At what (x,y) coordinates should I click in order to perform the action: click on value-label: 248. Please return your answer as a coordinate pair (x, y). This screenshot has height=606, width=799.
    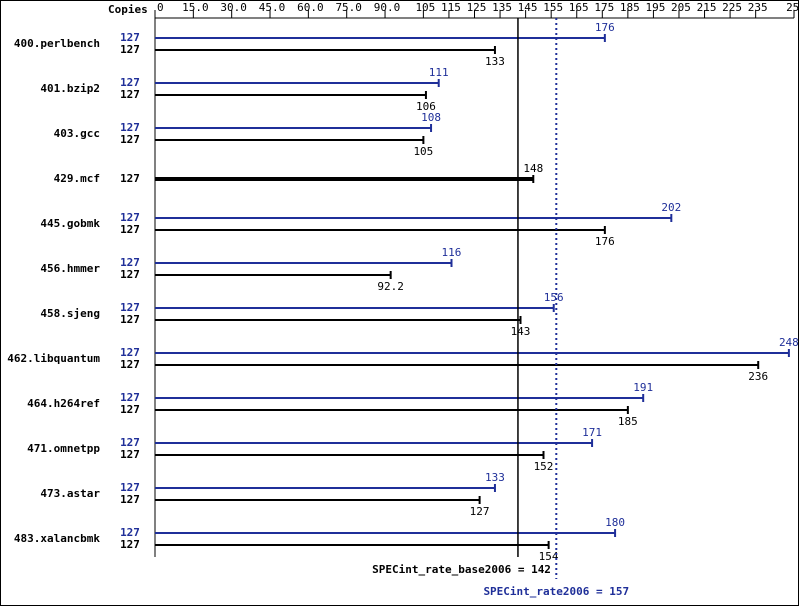
    Looking at the image, I should click on (789, 342).